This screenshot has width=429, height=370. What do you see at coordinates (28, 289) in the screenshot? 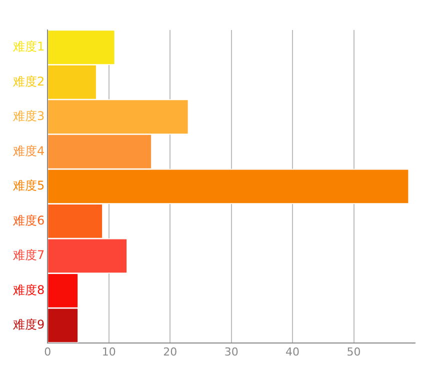
I see `y-tick-label: 难度8` at bounding box center [28, 289].